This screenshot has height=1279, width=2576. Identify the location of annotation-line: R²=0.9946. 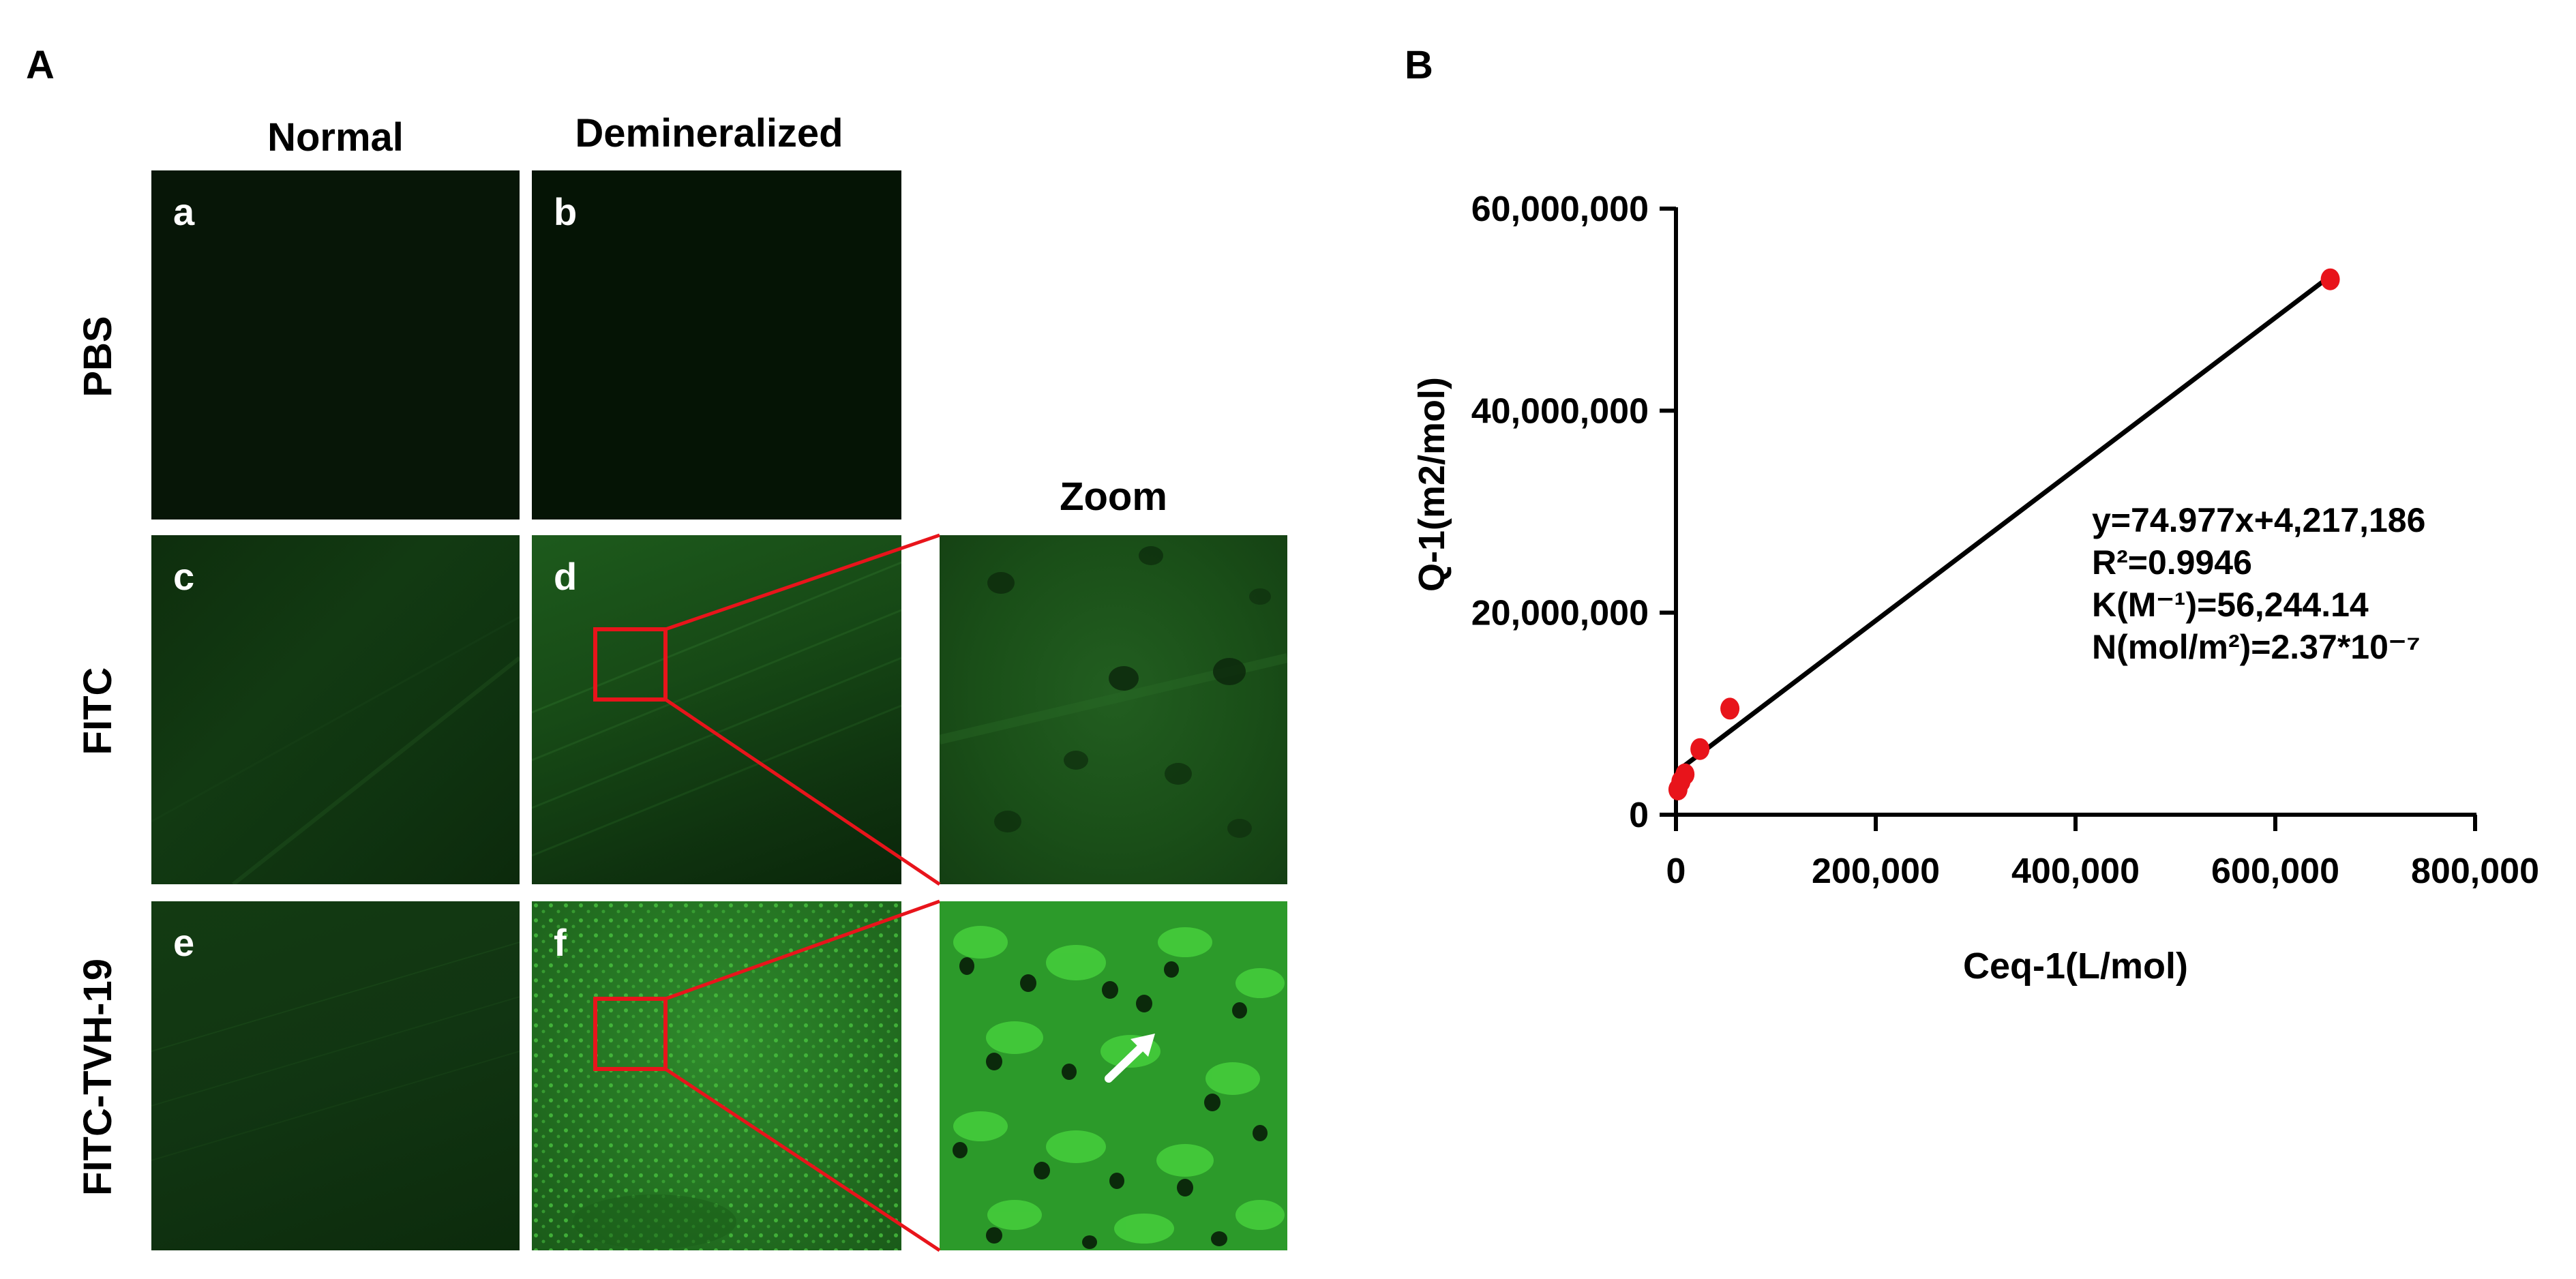
(2172, 562).